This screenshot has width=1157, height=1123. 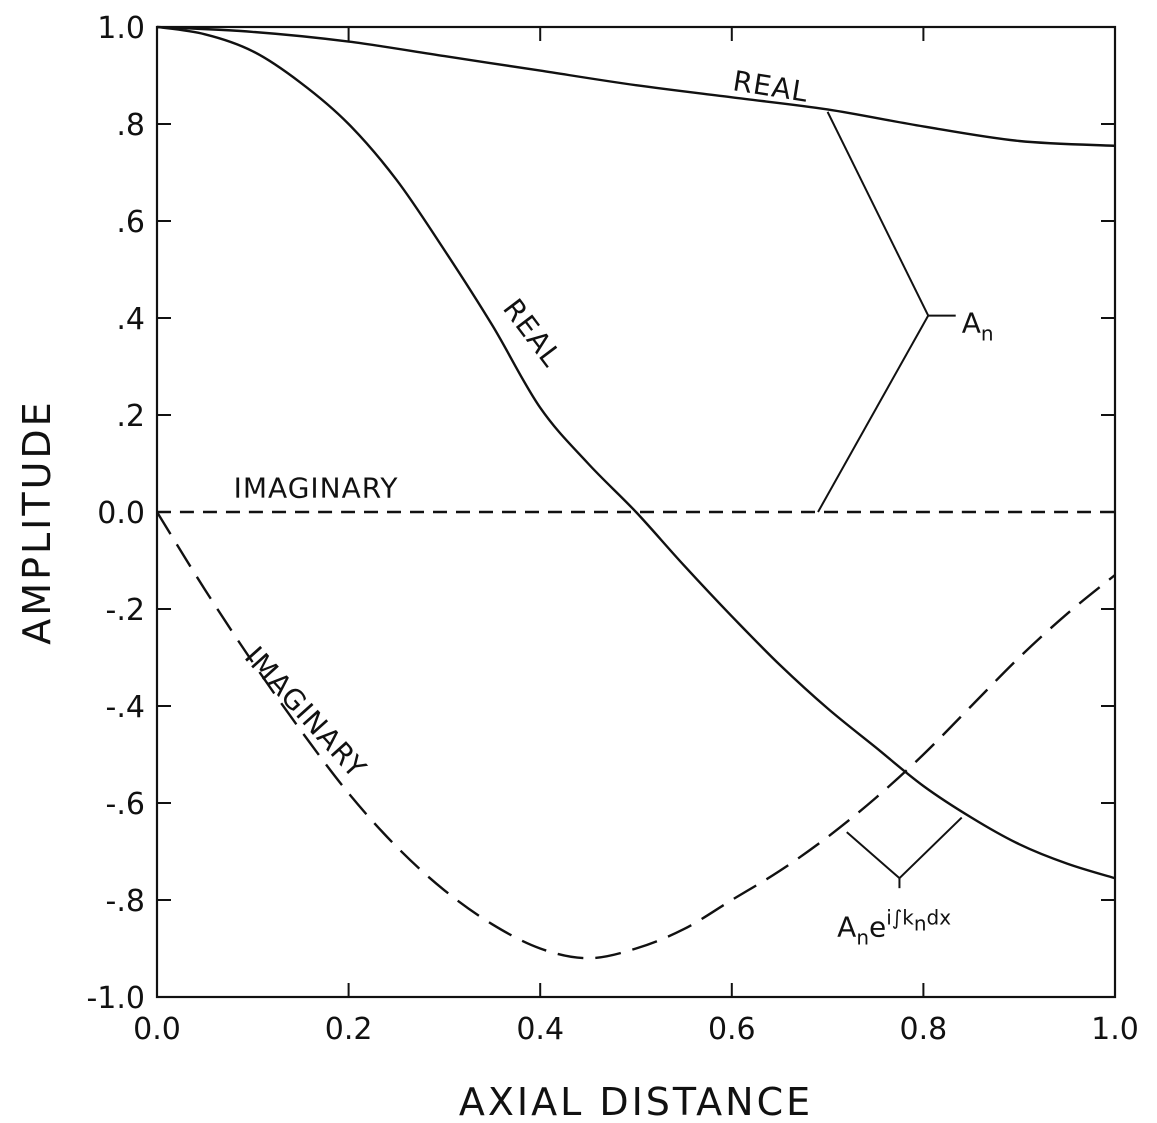 What do you see at coordinates (125, 901) in the screenshot?
I see `y-tick-label: -.8` at bounding box center [125, 901].